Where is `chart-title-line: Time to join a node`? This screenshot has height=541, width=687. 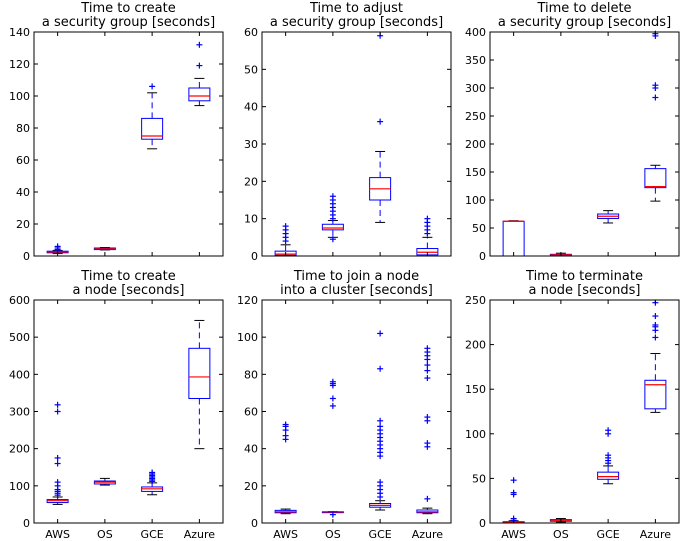
chart-title-line: Time to join a node is located at coordinates (356, 276).